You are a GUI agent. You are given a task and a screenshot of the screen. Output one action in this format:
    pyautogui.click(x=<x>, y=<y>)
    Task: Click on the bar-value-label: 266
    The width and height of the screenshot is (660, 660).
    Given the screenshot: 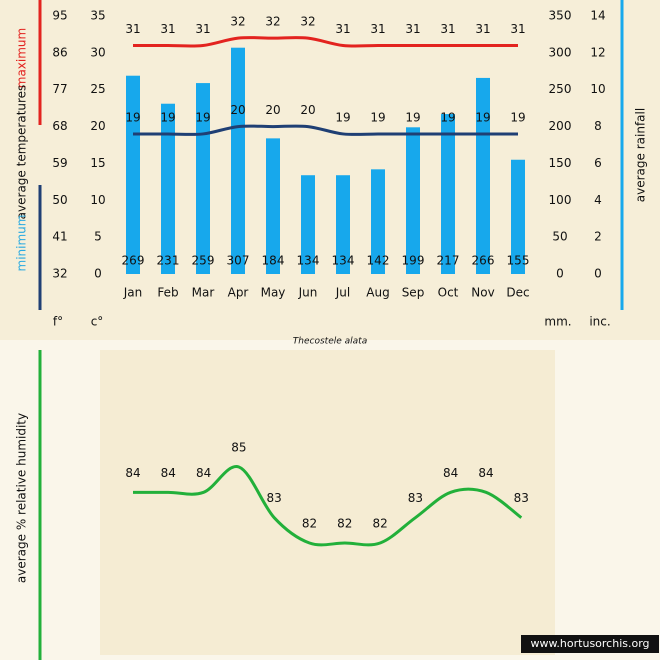 What is the action you would take?
    pyautogui.click(x=483, y=261)
    